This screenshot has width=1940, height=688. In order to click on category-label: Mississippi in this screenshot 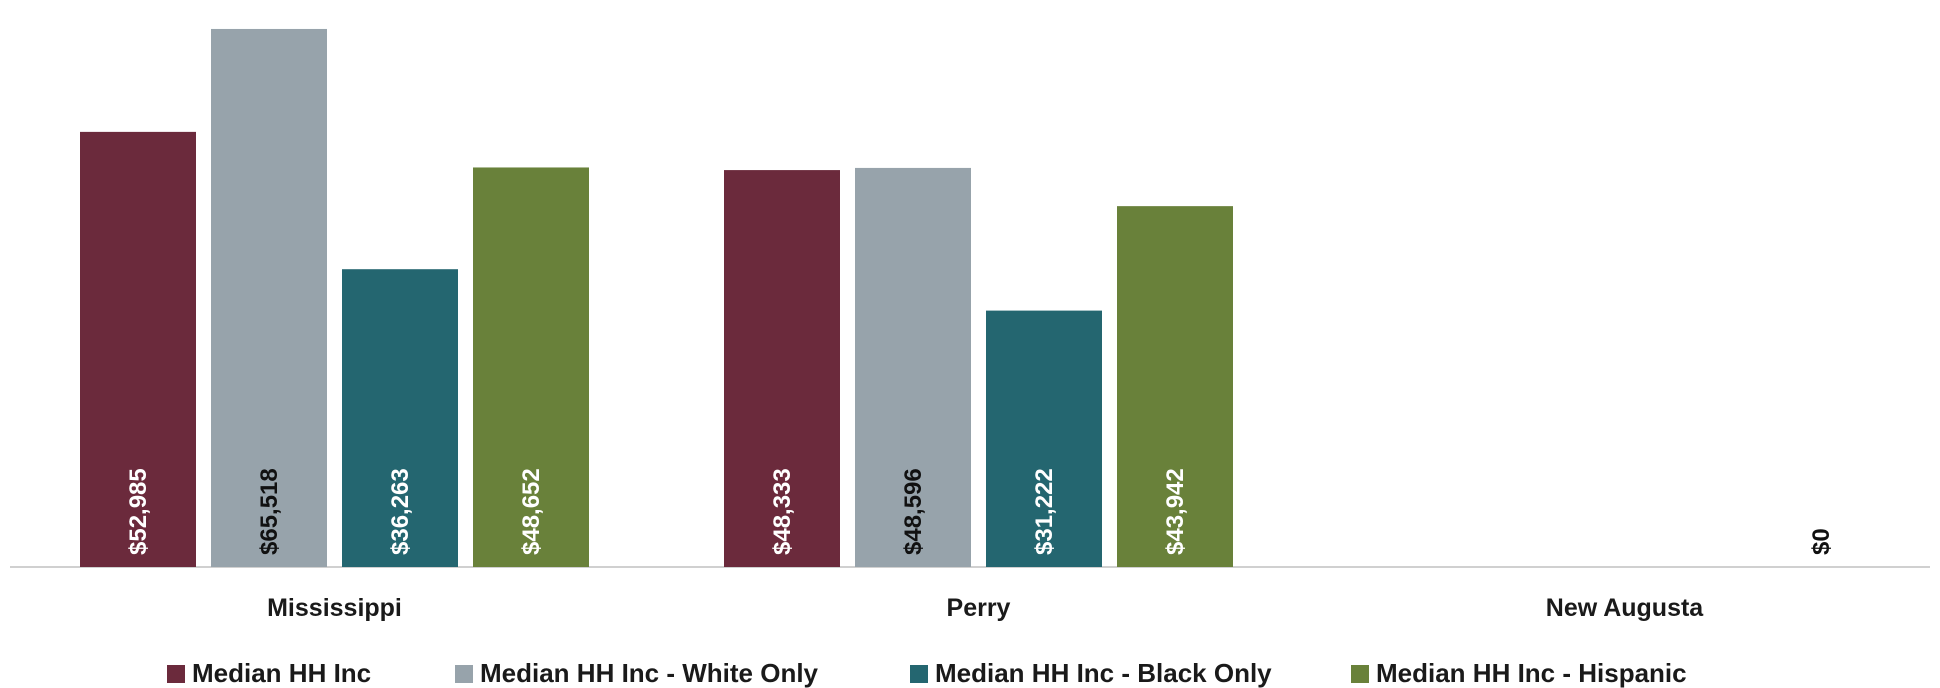, I will do `click(334, 608)`.